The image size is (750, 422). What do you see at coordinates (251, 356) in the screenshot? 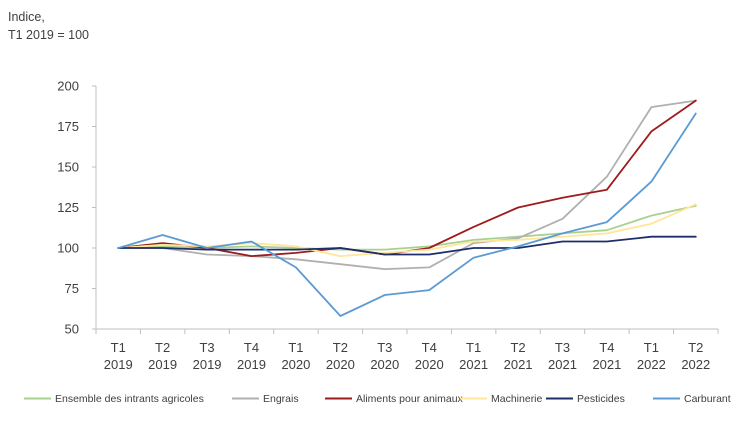
I see `x-tick-label: T4 2019` at bounding box center [251, 356].